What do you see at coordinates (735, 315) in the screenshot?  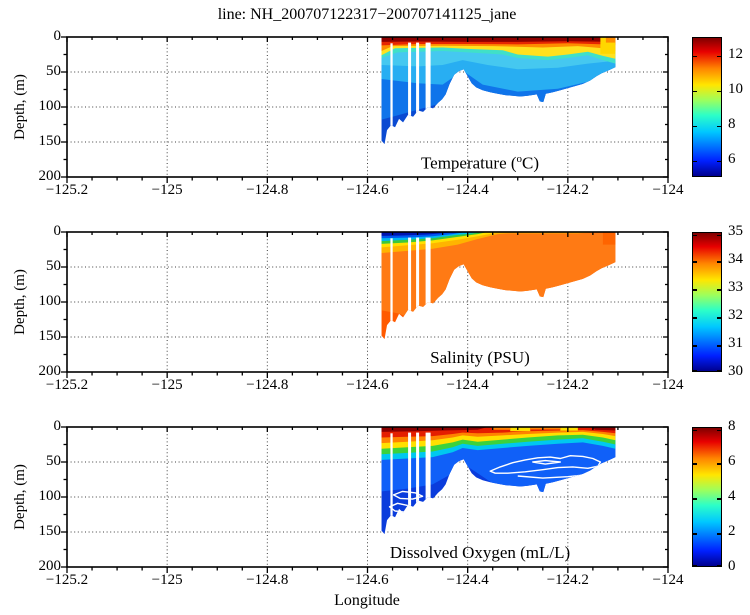 I see `colorbar-tick-label: 32` at bounding box center [735, 315].